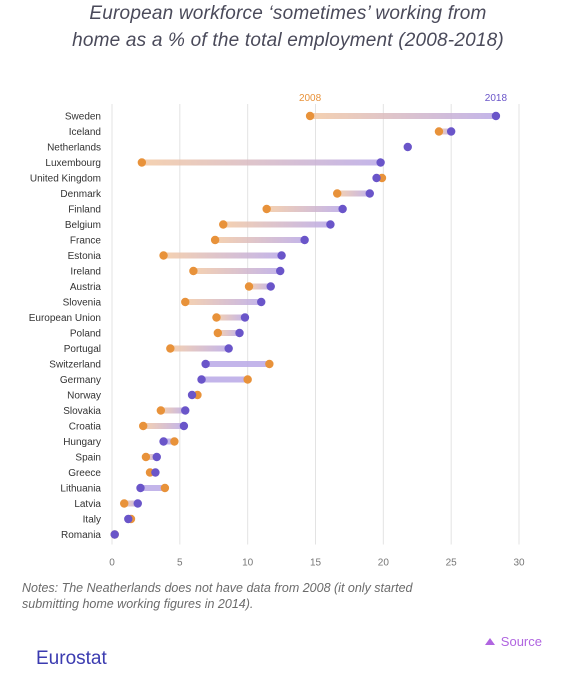 Image resolution: width=576 pixels, height=679 pixels. What do you see at coordinates (71, 658) in the screenshot?
I see `brand-name: Eurostat` at bounding box center [71, 658].